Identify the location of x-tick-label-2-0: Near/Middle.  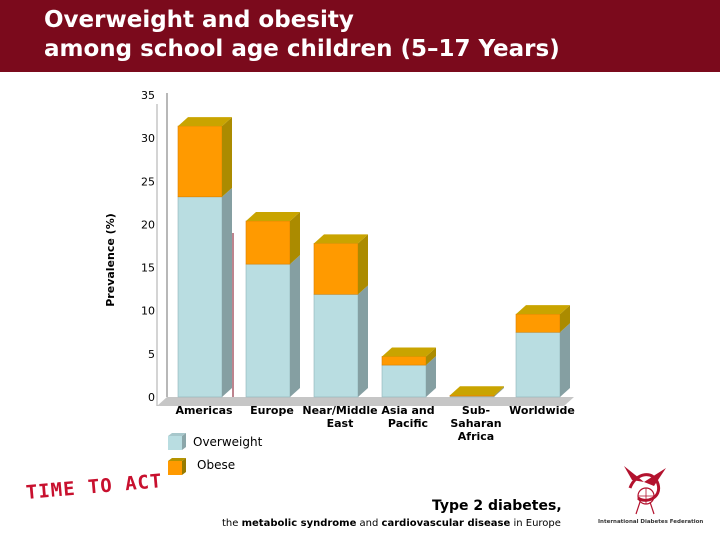
(339, 410).